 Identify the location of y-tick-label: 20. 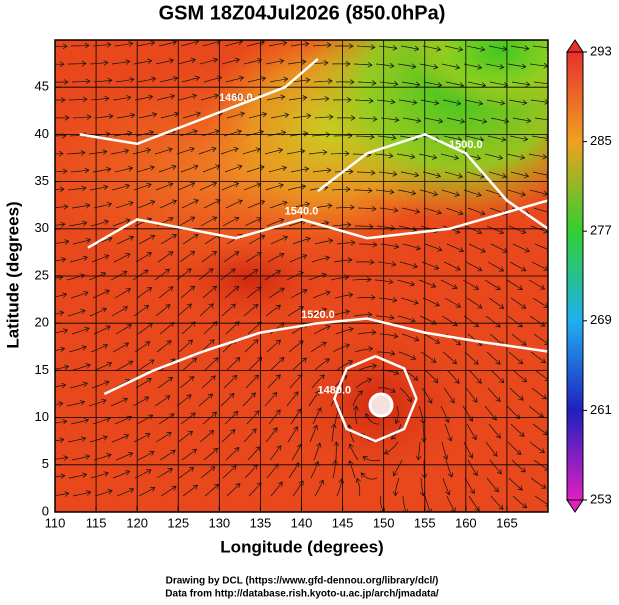
(42, 322).